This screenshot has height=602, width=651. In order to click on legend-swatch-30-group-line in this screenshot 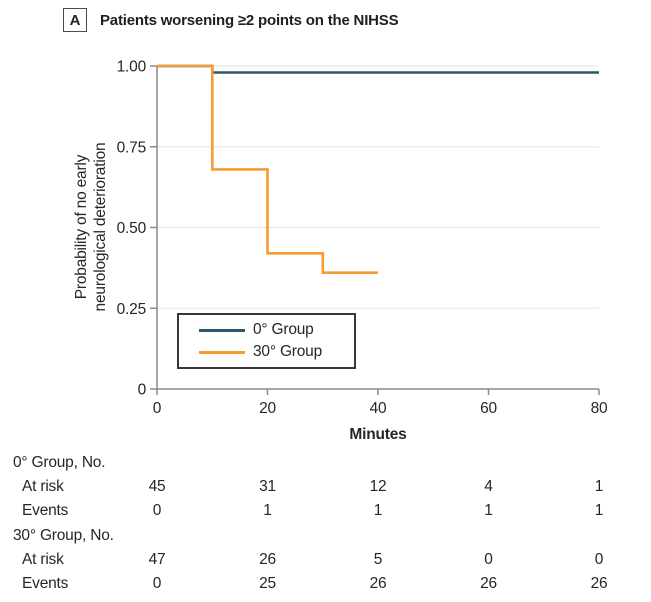, I will do `click(222, 352)`.